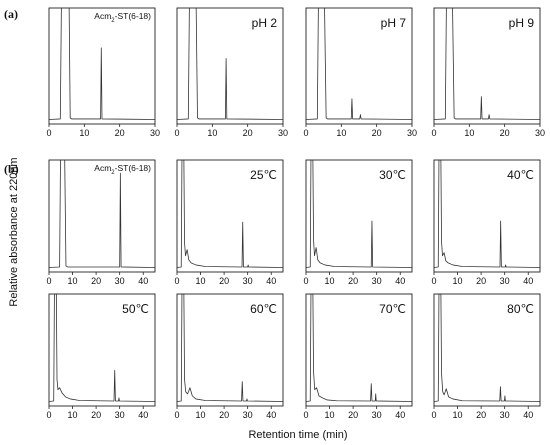 This screenshot has height=445, width=550. I want to click on chromatogram-panel: 0 10 20 30 40 60℃, so click(229, 356).